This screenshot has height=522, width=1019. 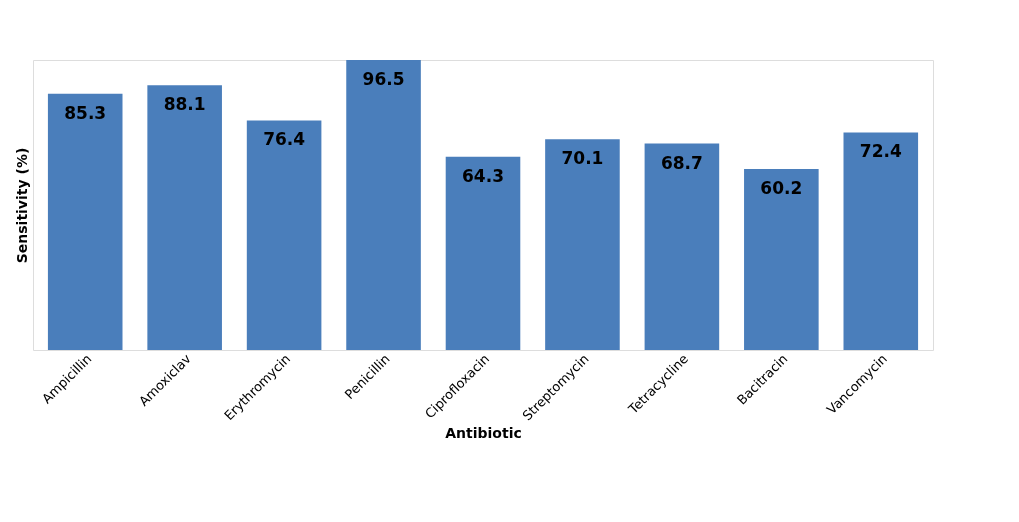 What do you see at coordinates (21, 205) in the screenshot?
I see `y-axis-title: Sensitivity (%)` at bounding box center [21, 205].